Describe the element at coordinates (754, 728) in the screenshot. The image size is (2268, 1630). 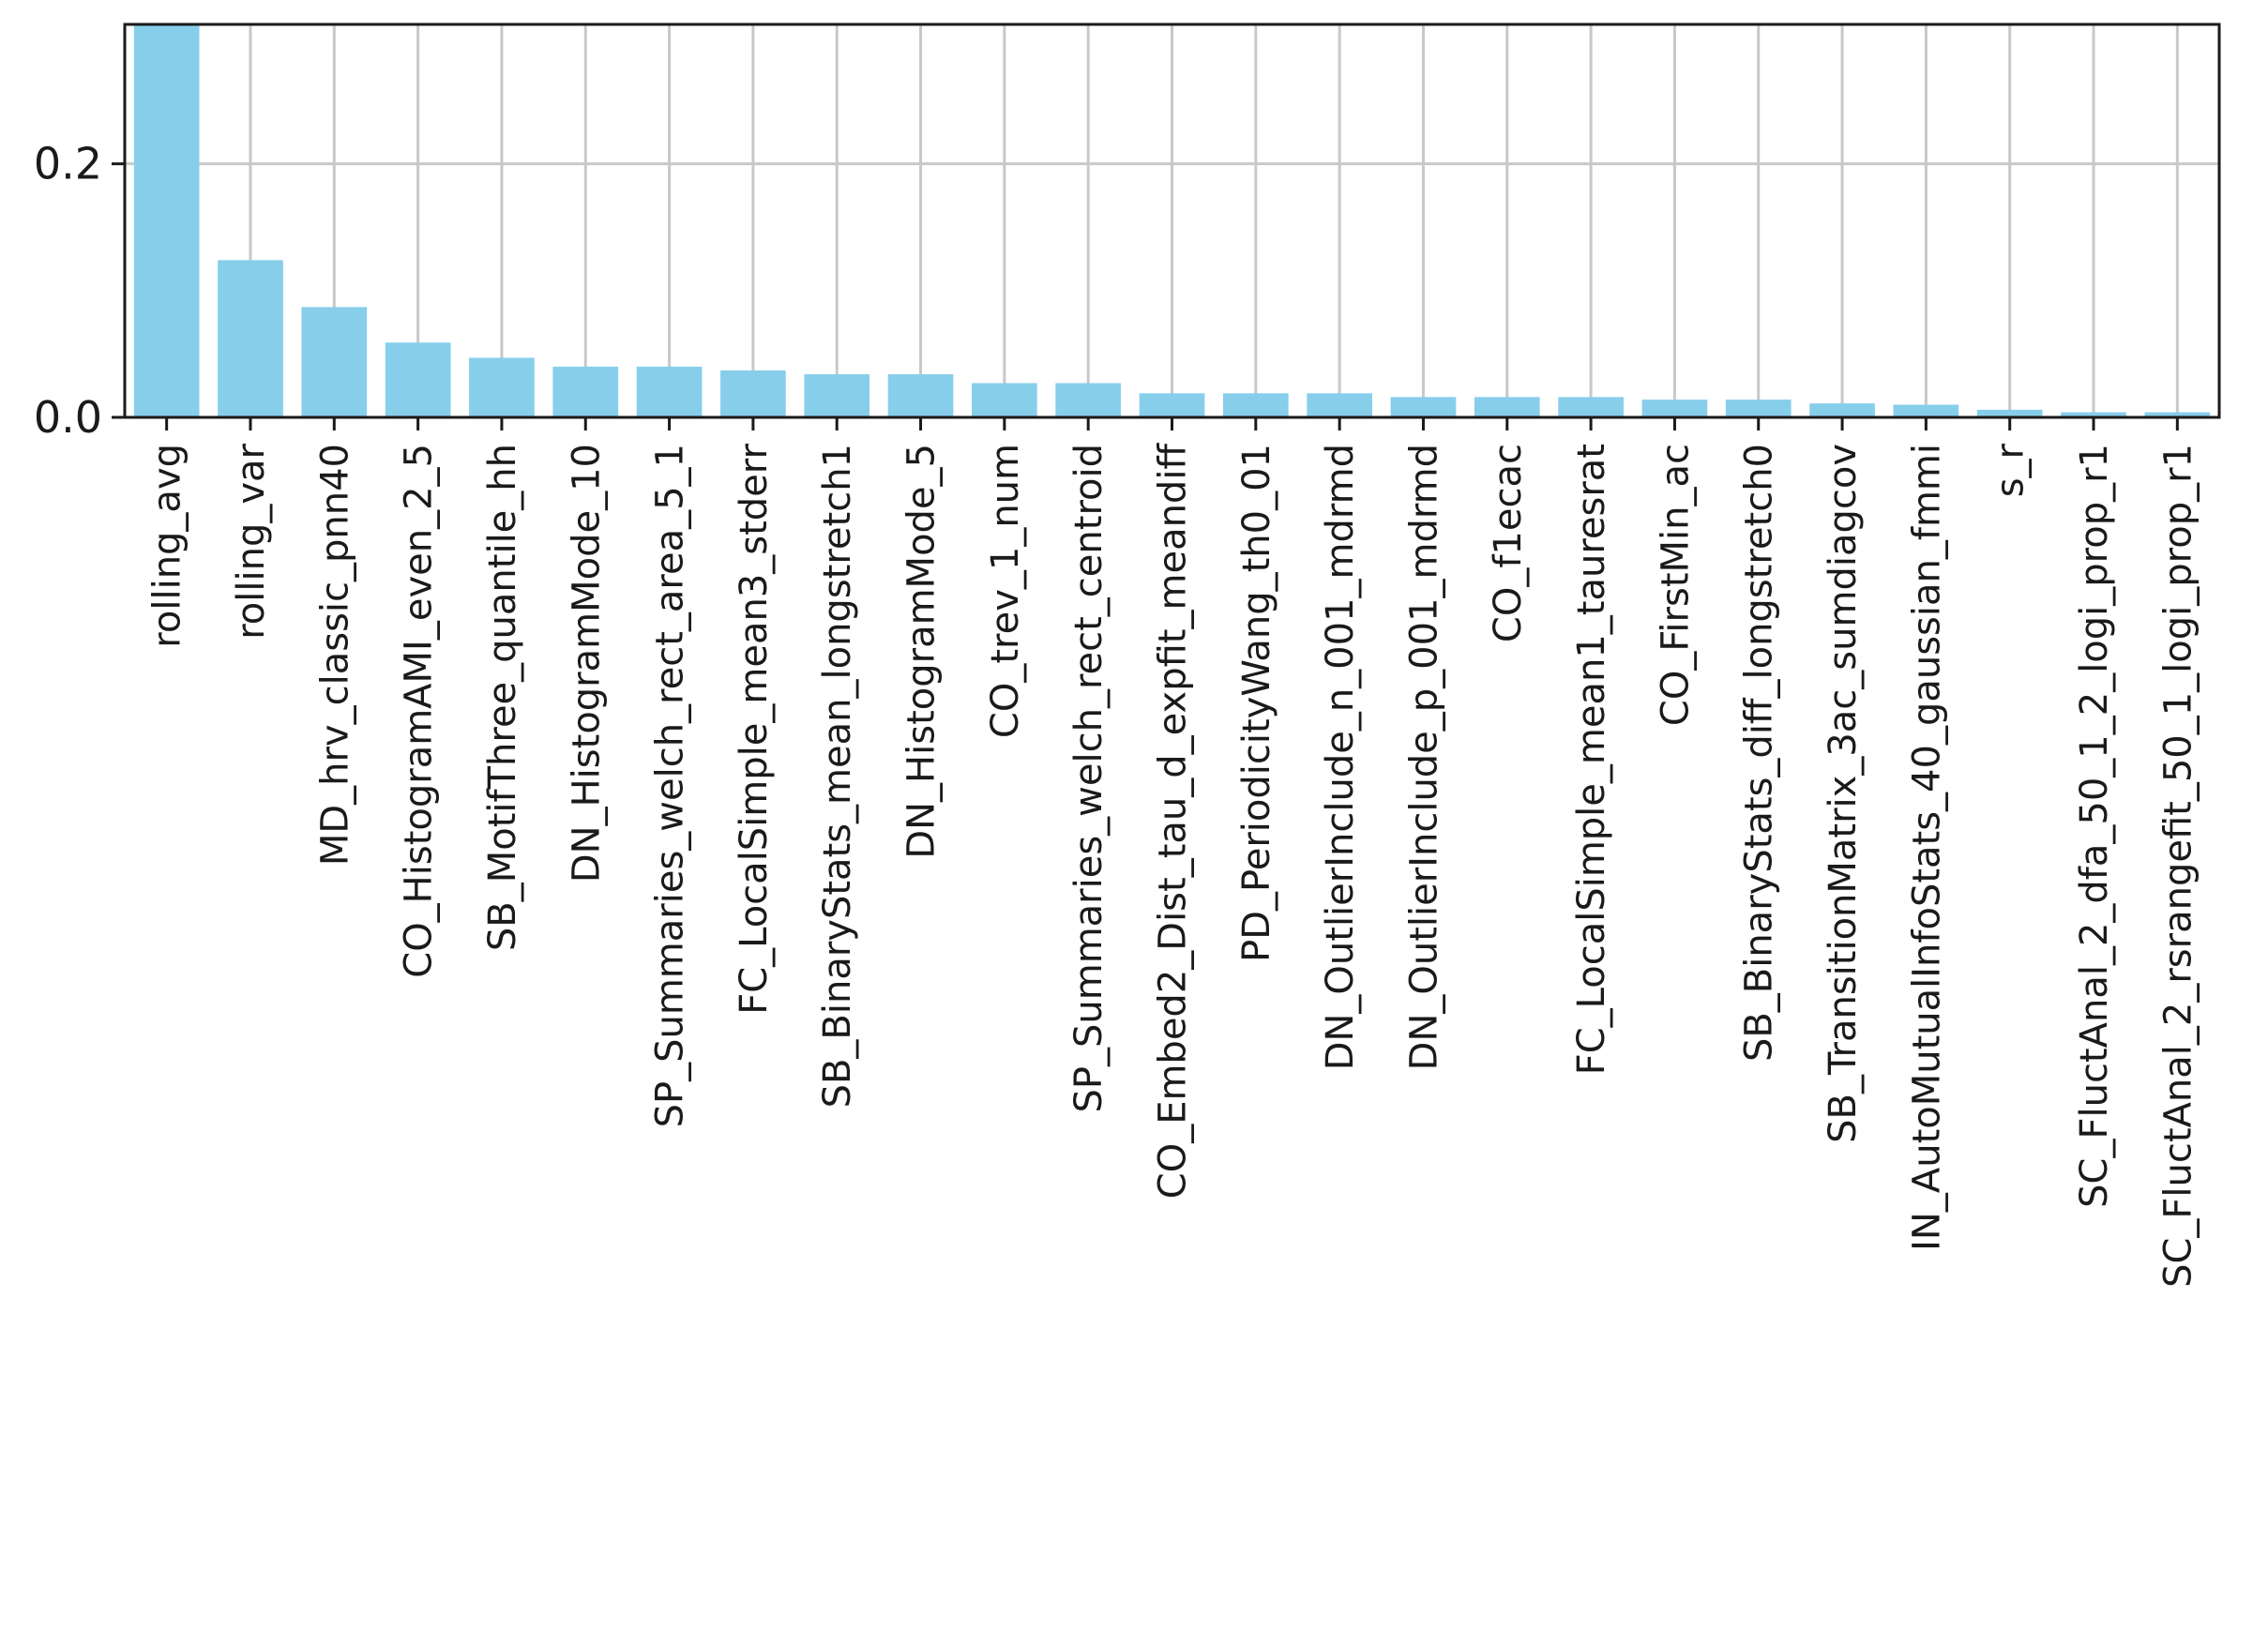
I see `x-tick-label: FC_LocalSimple_mean3_stderr` at that location.